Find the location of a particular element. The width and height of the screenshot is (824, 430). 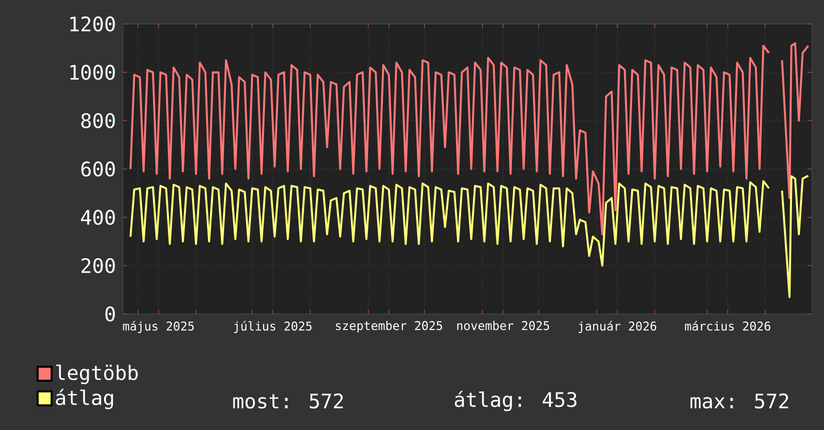

x-tick-label: május 2025 is located at coordinates (158, 326).